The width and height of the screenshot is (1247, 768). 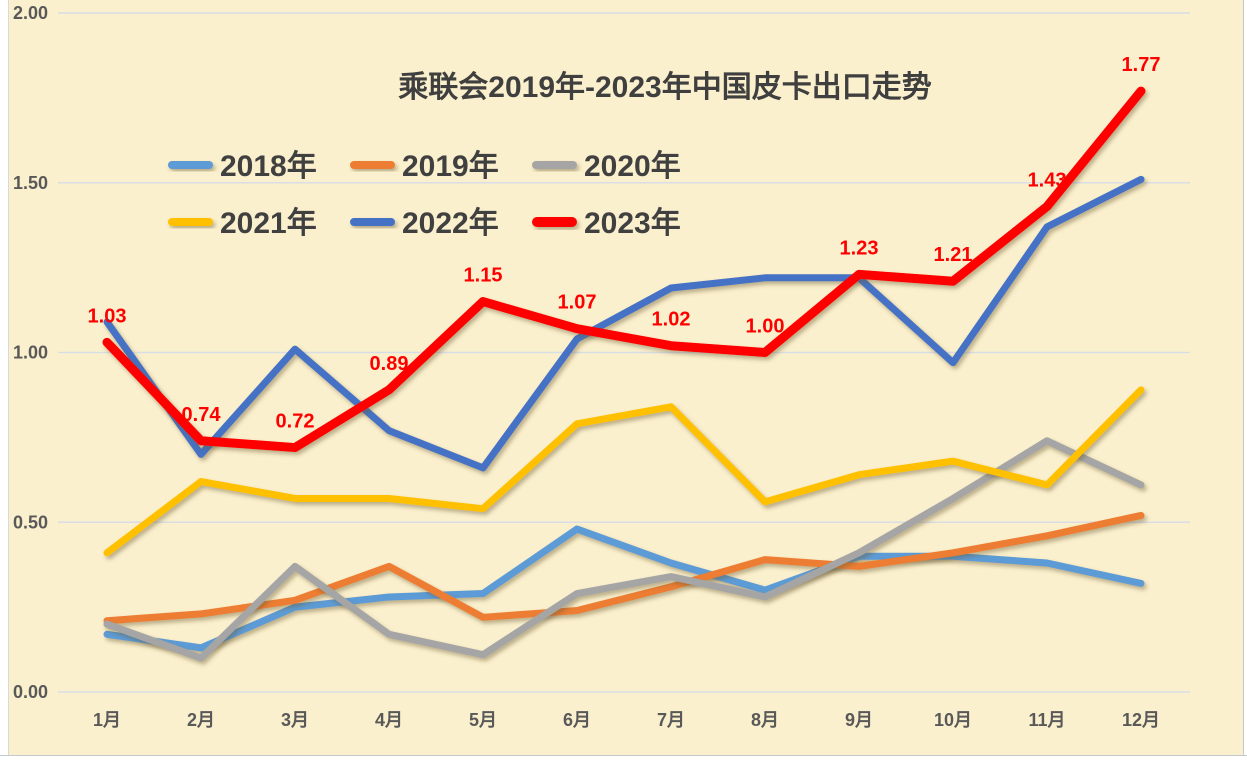 I want to click on x-tick-label: 11月, so click(x=1046, y=720).